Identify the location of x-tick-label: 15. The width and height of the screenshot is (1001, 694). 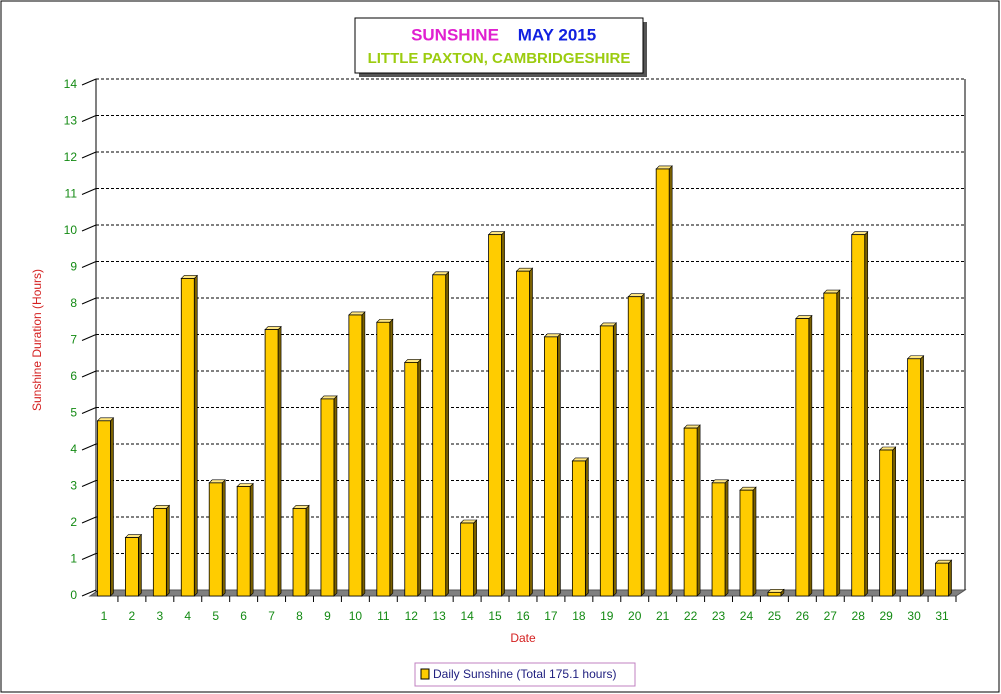
(495, 616).